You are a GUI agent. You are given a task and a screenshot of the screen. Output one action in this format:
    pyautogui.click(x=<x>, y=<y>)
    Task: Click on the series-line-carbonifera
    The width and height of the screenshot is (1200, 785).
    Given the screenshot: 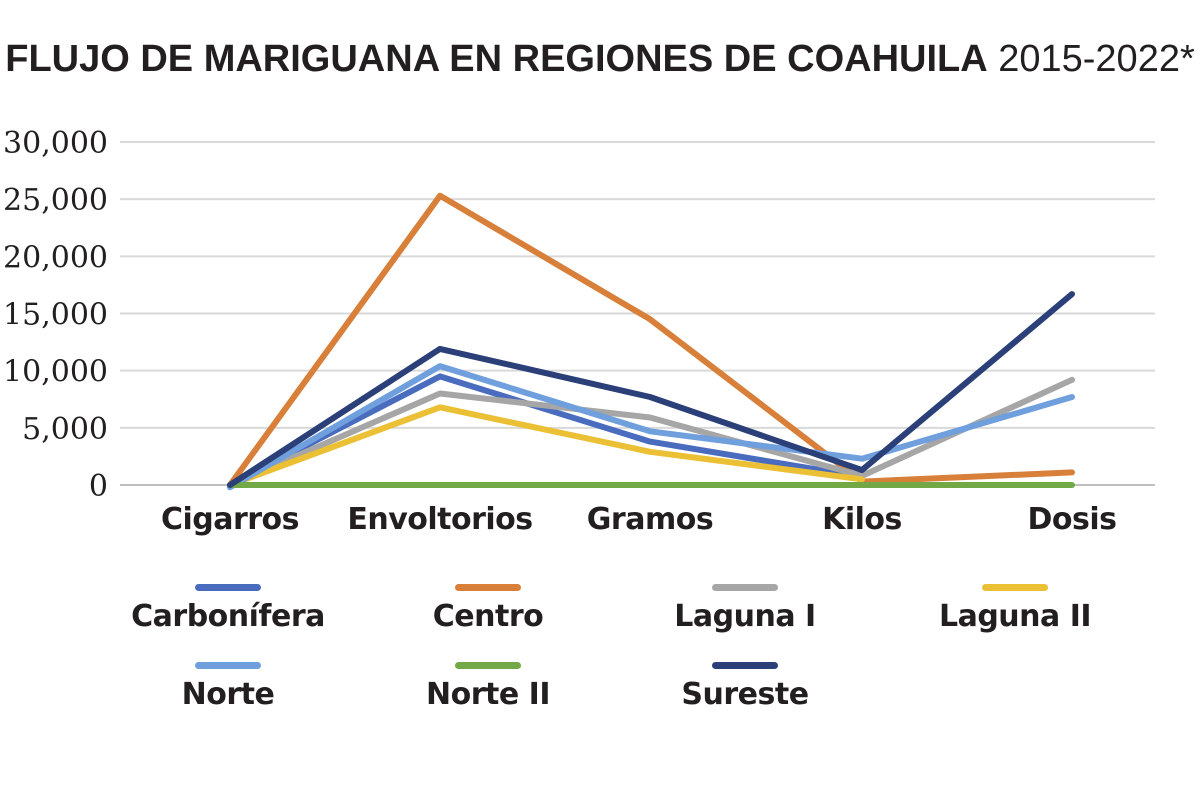 What is the action you would take?
    pyautogui.click(x=546, y=430)
    